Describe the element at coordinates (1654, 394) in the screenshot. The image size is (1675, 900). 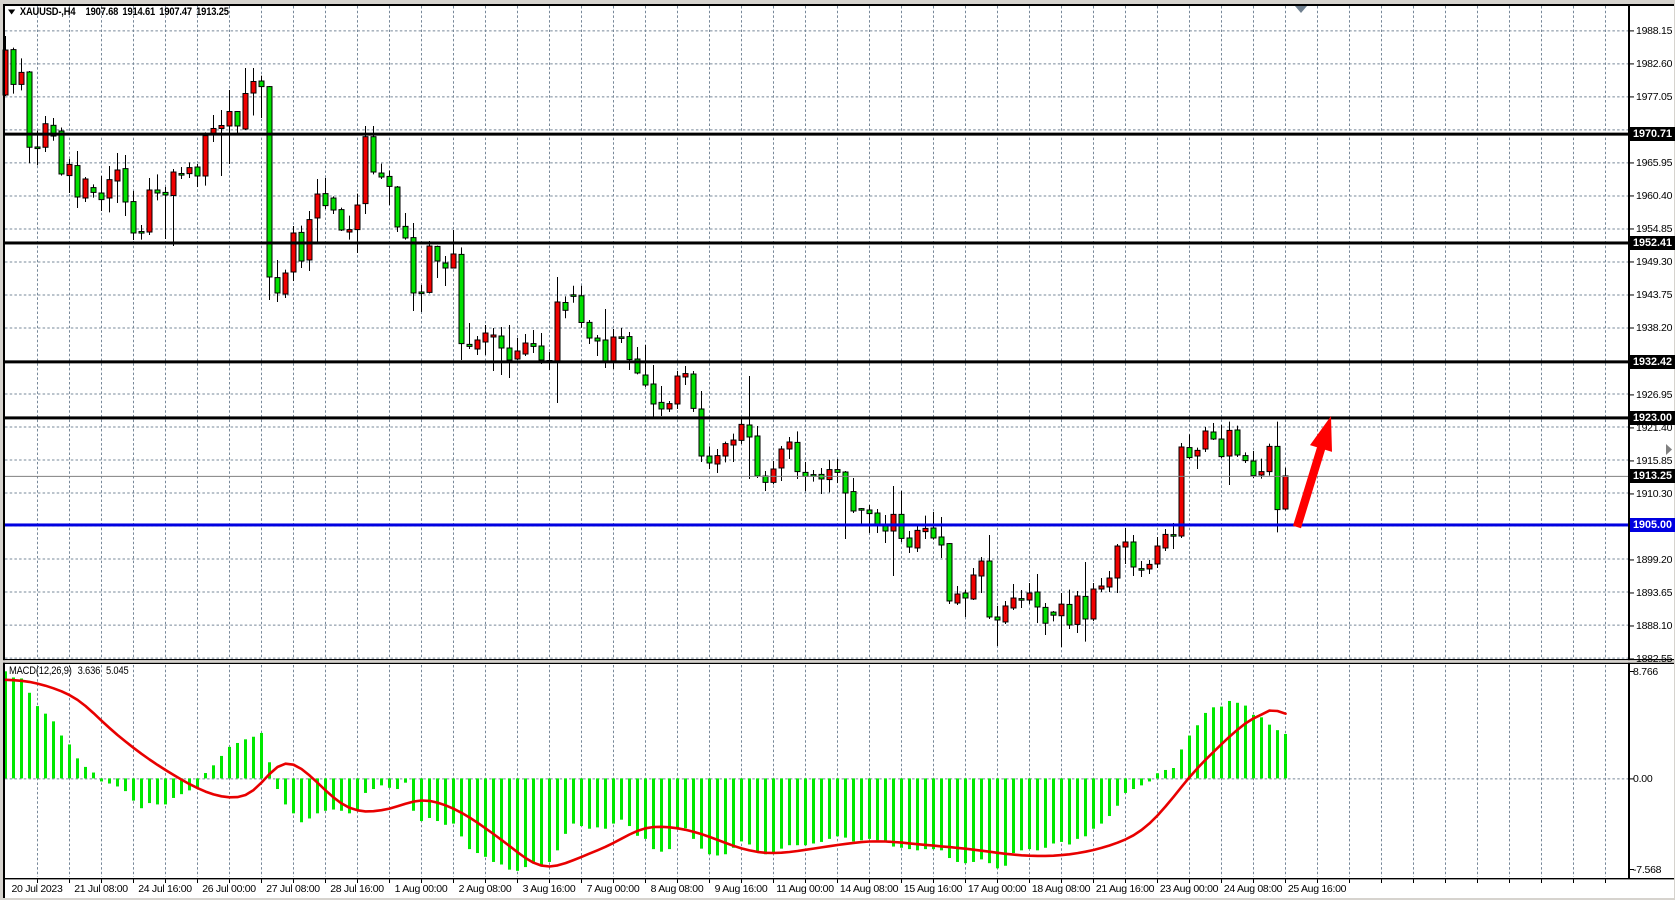
I see `price-tick-label: 1926.95` at that location.